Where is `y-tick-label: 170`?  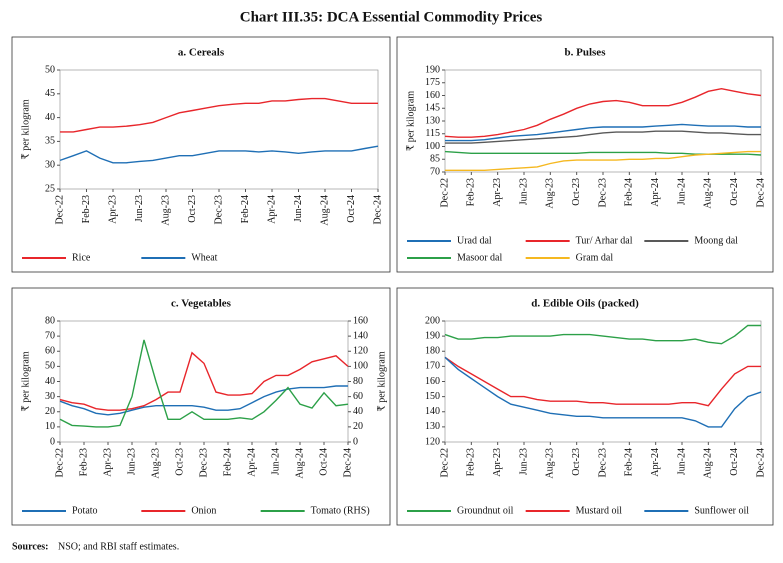 y-tick-label: 170 is located at coordinates (432, 366).